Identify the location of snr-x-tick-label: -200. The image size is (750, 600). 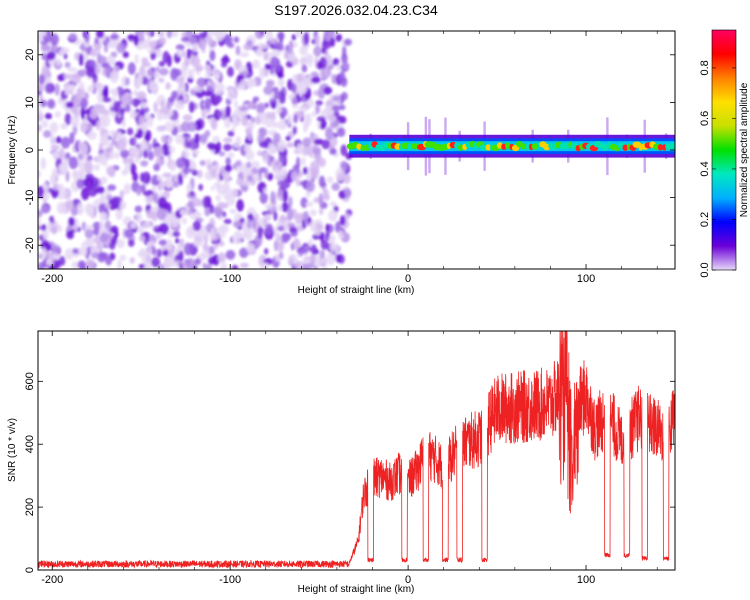
(52, 580).